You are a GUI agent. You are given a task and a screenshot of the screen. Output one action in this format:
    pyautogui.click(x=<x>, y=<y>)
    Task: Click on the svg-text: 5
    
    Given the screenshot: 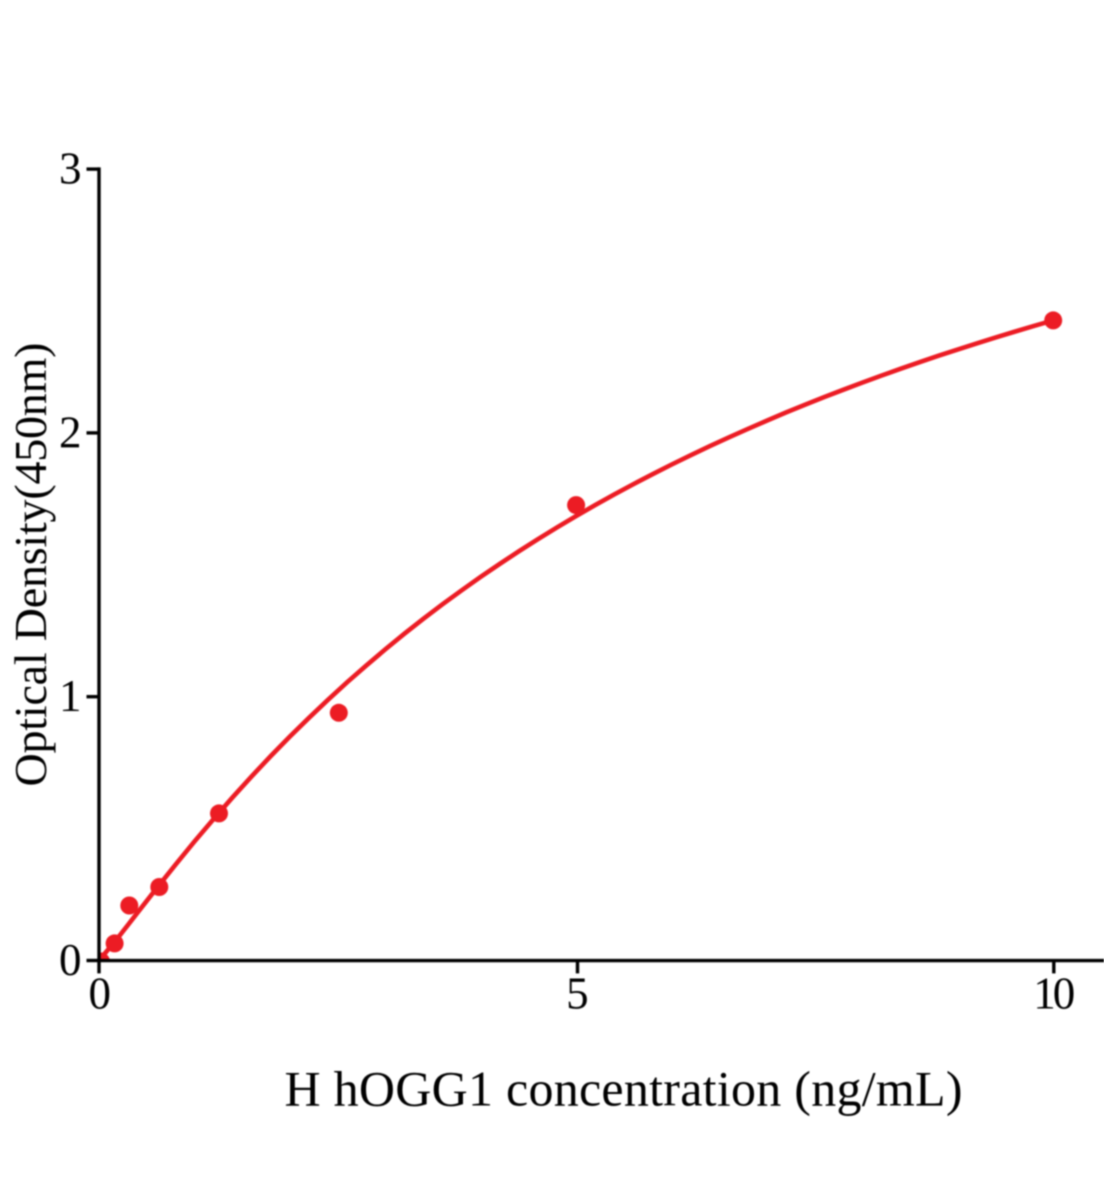 What is the action you would take?
    pyautogui.click(x=577, y=994)
    